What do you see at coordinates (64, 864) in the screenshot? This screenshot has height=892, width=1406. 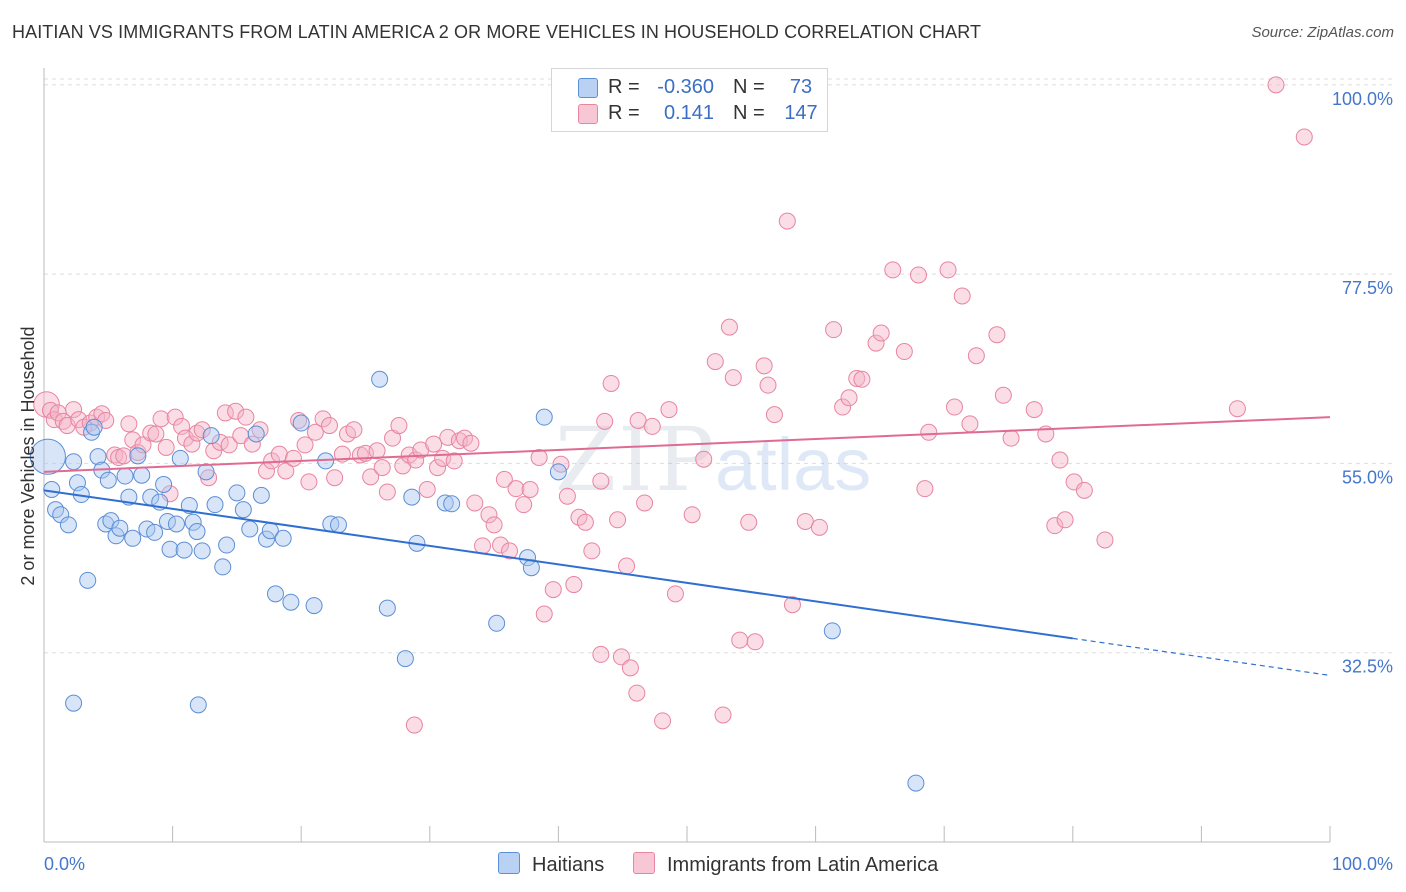 I see `x-tick-label-min: 0.0%` at bounding box center [64, 864].